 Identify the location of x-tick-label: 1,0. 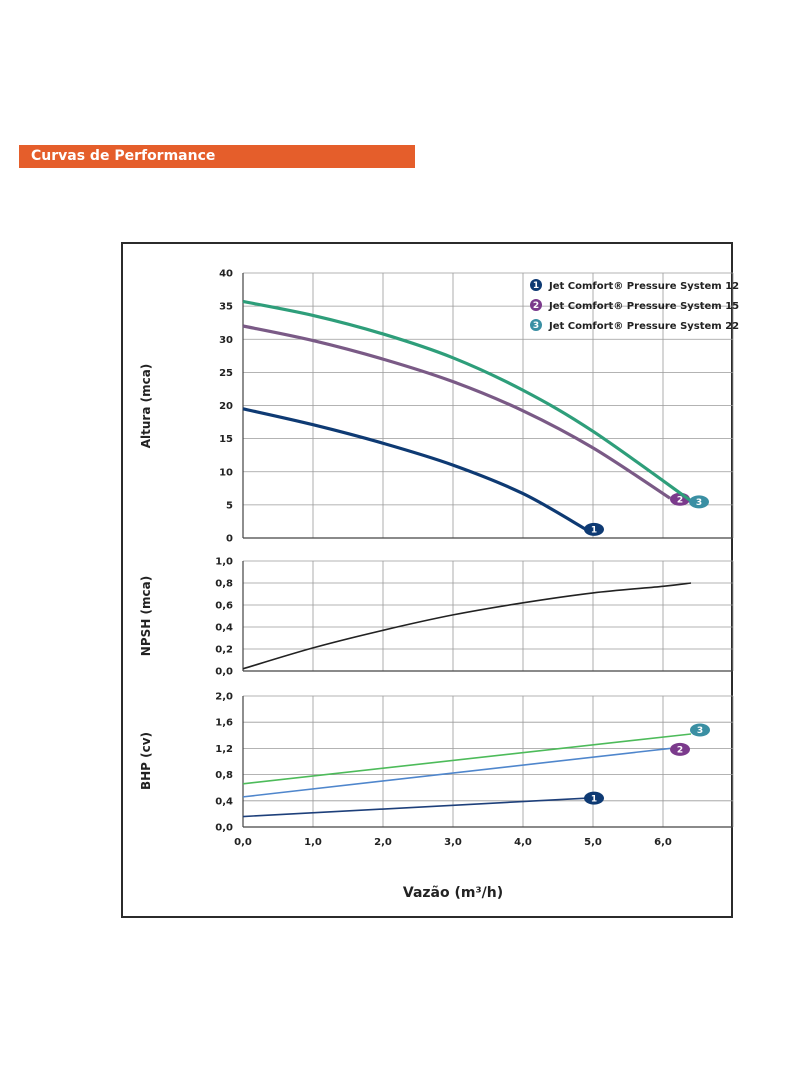
(313, 842).